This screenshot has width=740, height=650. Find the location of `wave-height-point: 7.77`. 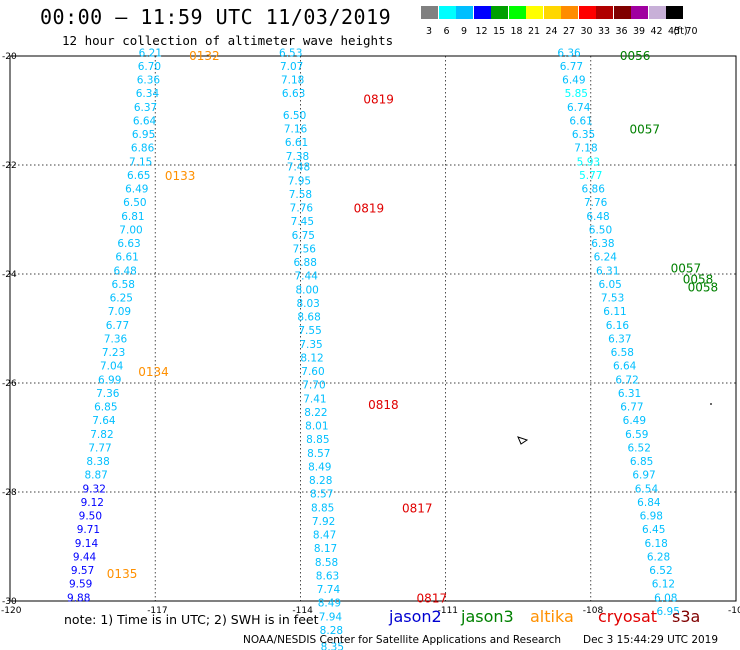

wave-height-point: 7.77 is located at coordinates (99, 448).